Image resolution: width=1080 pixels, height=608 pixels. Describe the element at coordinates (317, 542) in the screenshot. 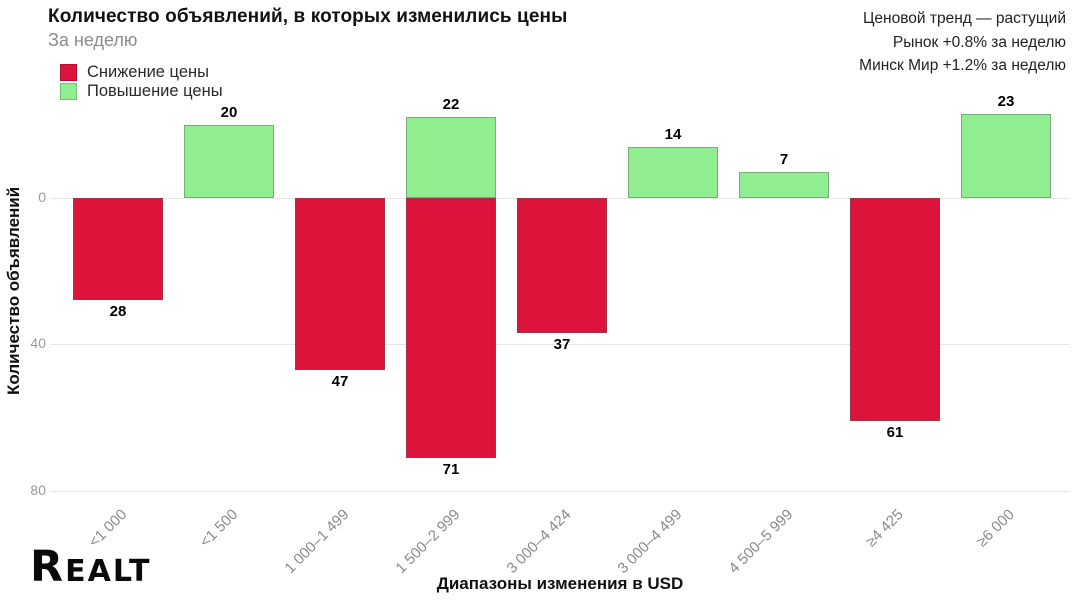

I see `x-category-label: 1 000–1 499` at that location.